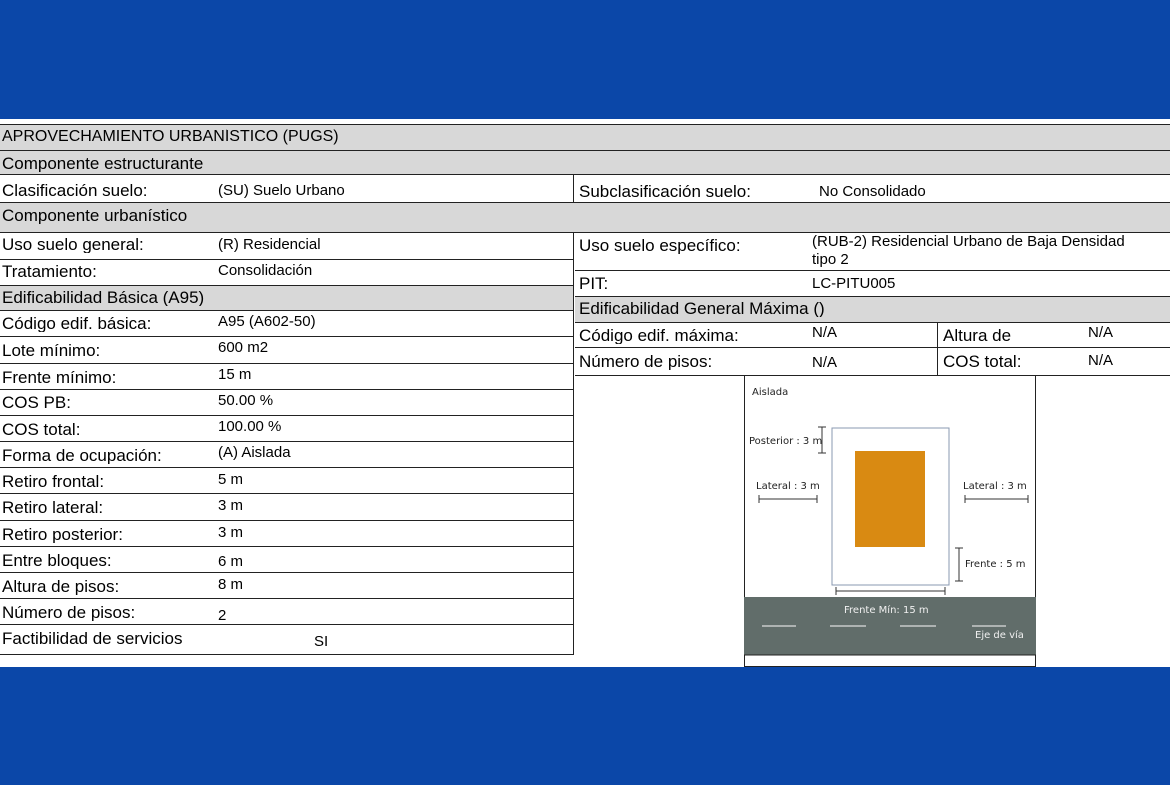 This screenshot has width=1170, height=785. Describe the element at coordinates (770, 392) in the screenshot. I see `diagram-title: Aislada` at that location.